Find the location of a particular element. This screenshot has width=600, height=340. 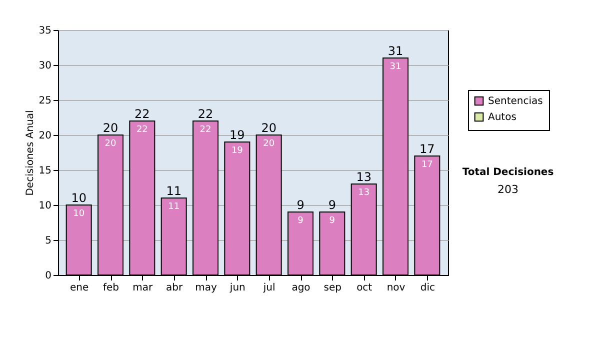

annotation: 19 is located at coordinates (237, 151).